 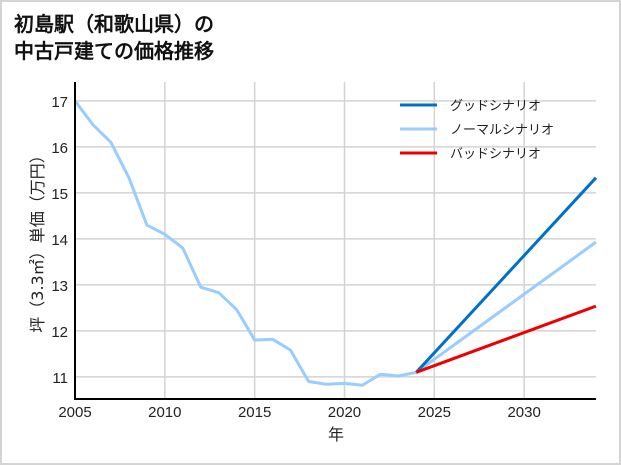 I want to click on chart-title: 初島駅（和歌山県）の 中古戸建ての価格推移, so click(x=114, y=38).